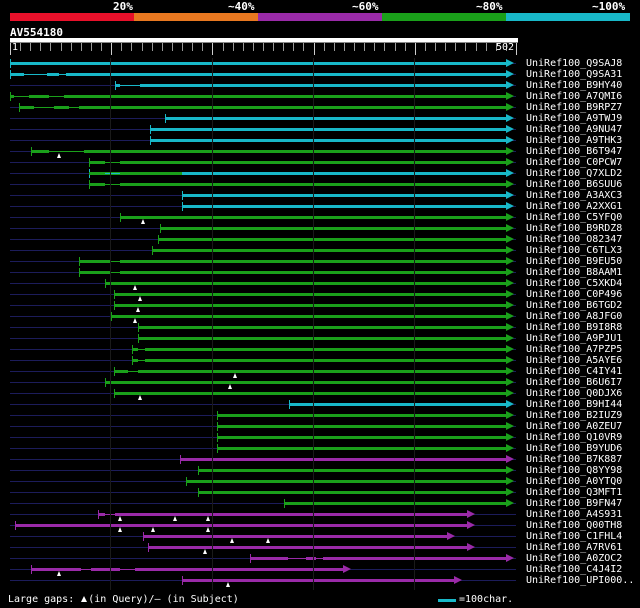 The height and width of the screenshot is (608, 640). What do you see at coordinates (574, 492) in the screenshot?
I see `hit-label: UniRef100_Q3MFT1` at bounding box center [574, 492].